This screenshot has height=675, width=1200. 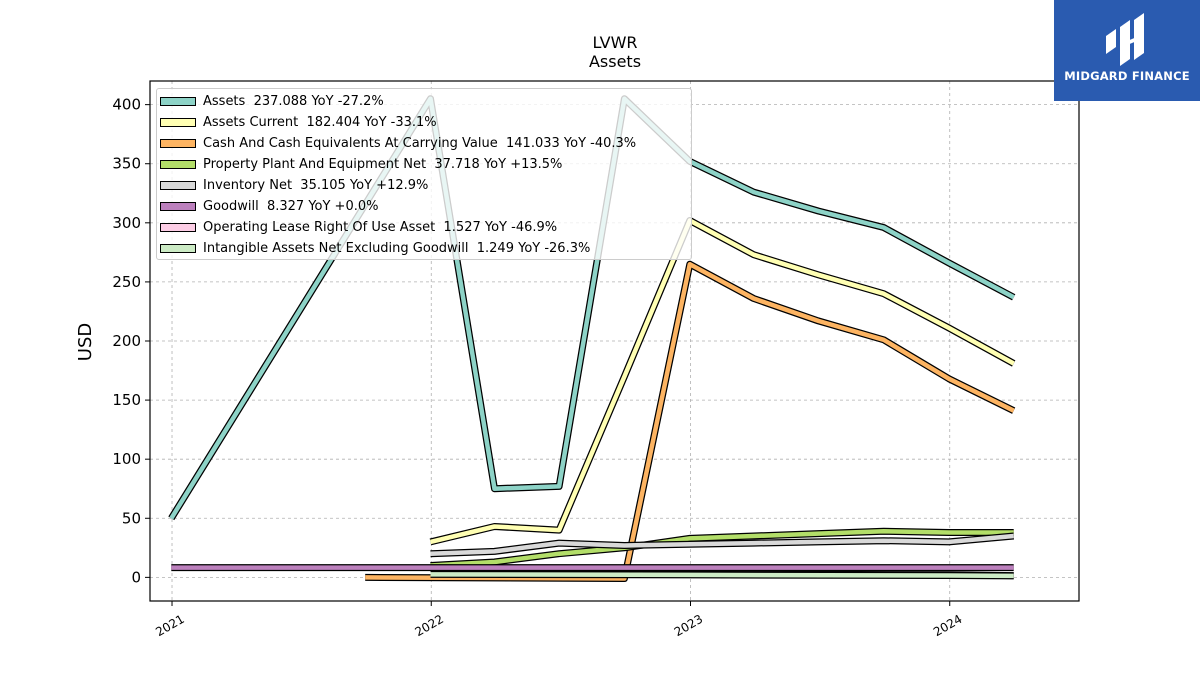 What do you see at coordinates (293, 101) in the screenshot?
I see `legend-label: Assets 237.088 YoY -27.2%` at bounding box center [293, 101].